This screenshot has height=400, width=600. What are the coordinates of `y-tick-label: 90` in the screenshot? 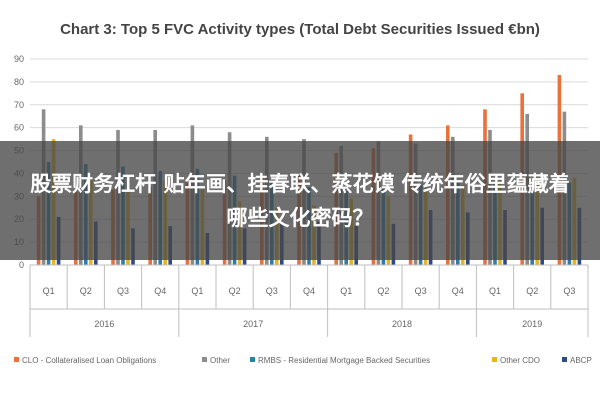 It's located at (19, 59).